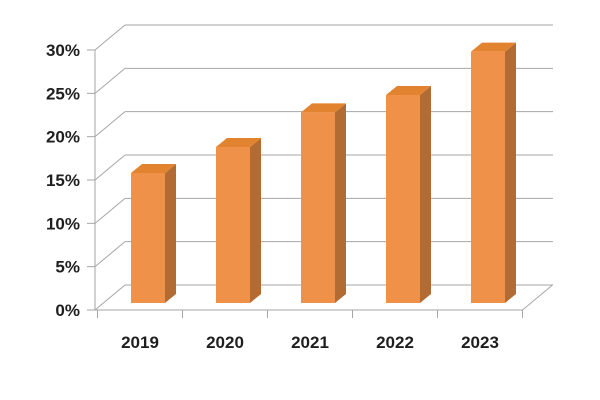 The image size is (600, 400). What do you see at coordinates (408, 90) in the screenshot?
I see `bar-top-face-2022` at bounding box center [408, 90].